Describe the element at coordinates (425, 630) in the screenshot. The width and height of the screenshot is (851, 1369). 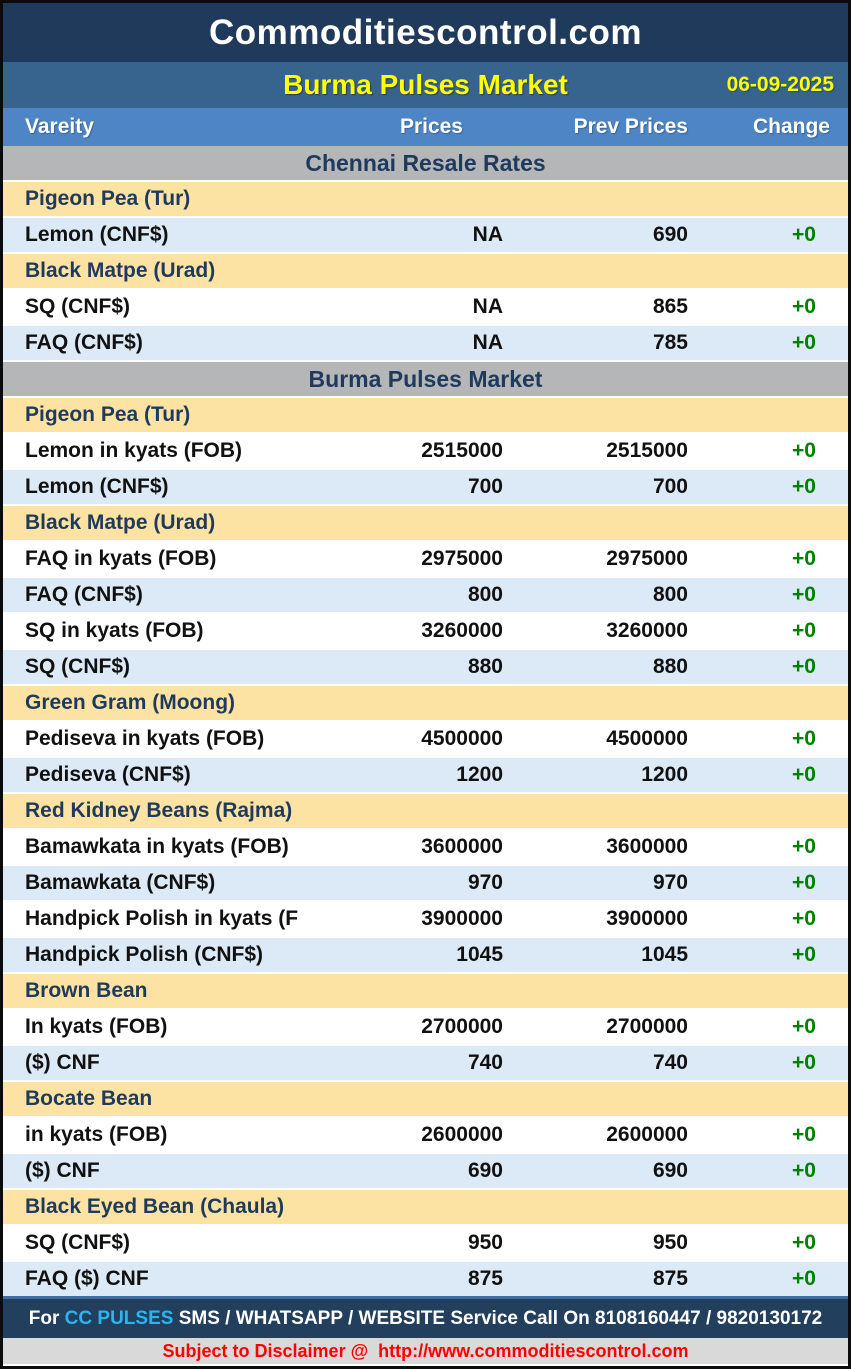
I see `data-row: SQ in kyats (FOB) 3260000 3260000 +0` at that location.